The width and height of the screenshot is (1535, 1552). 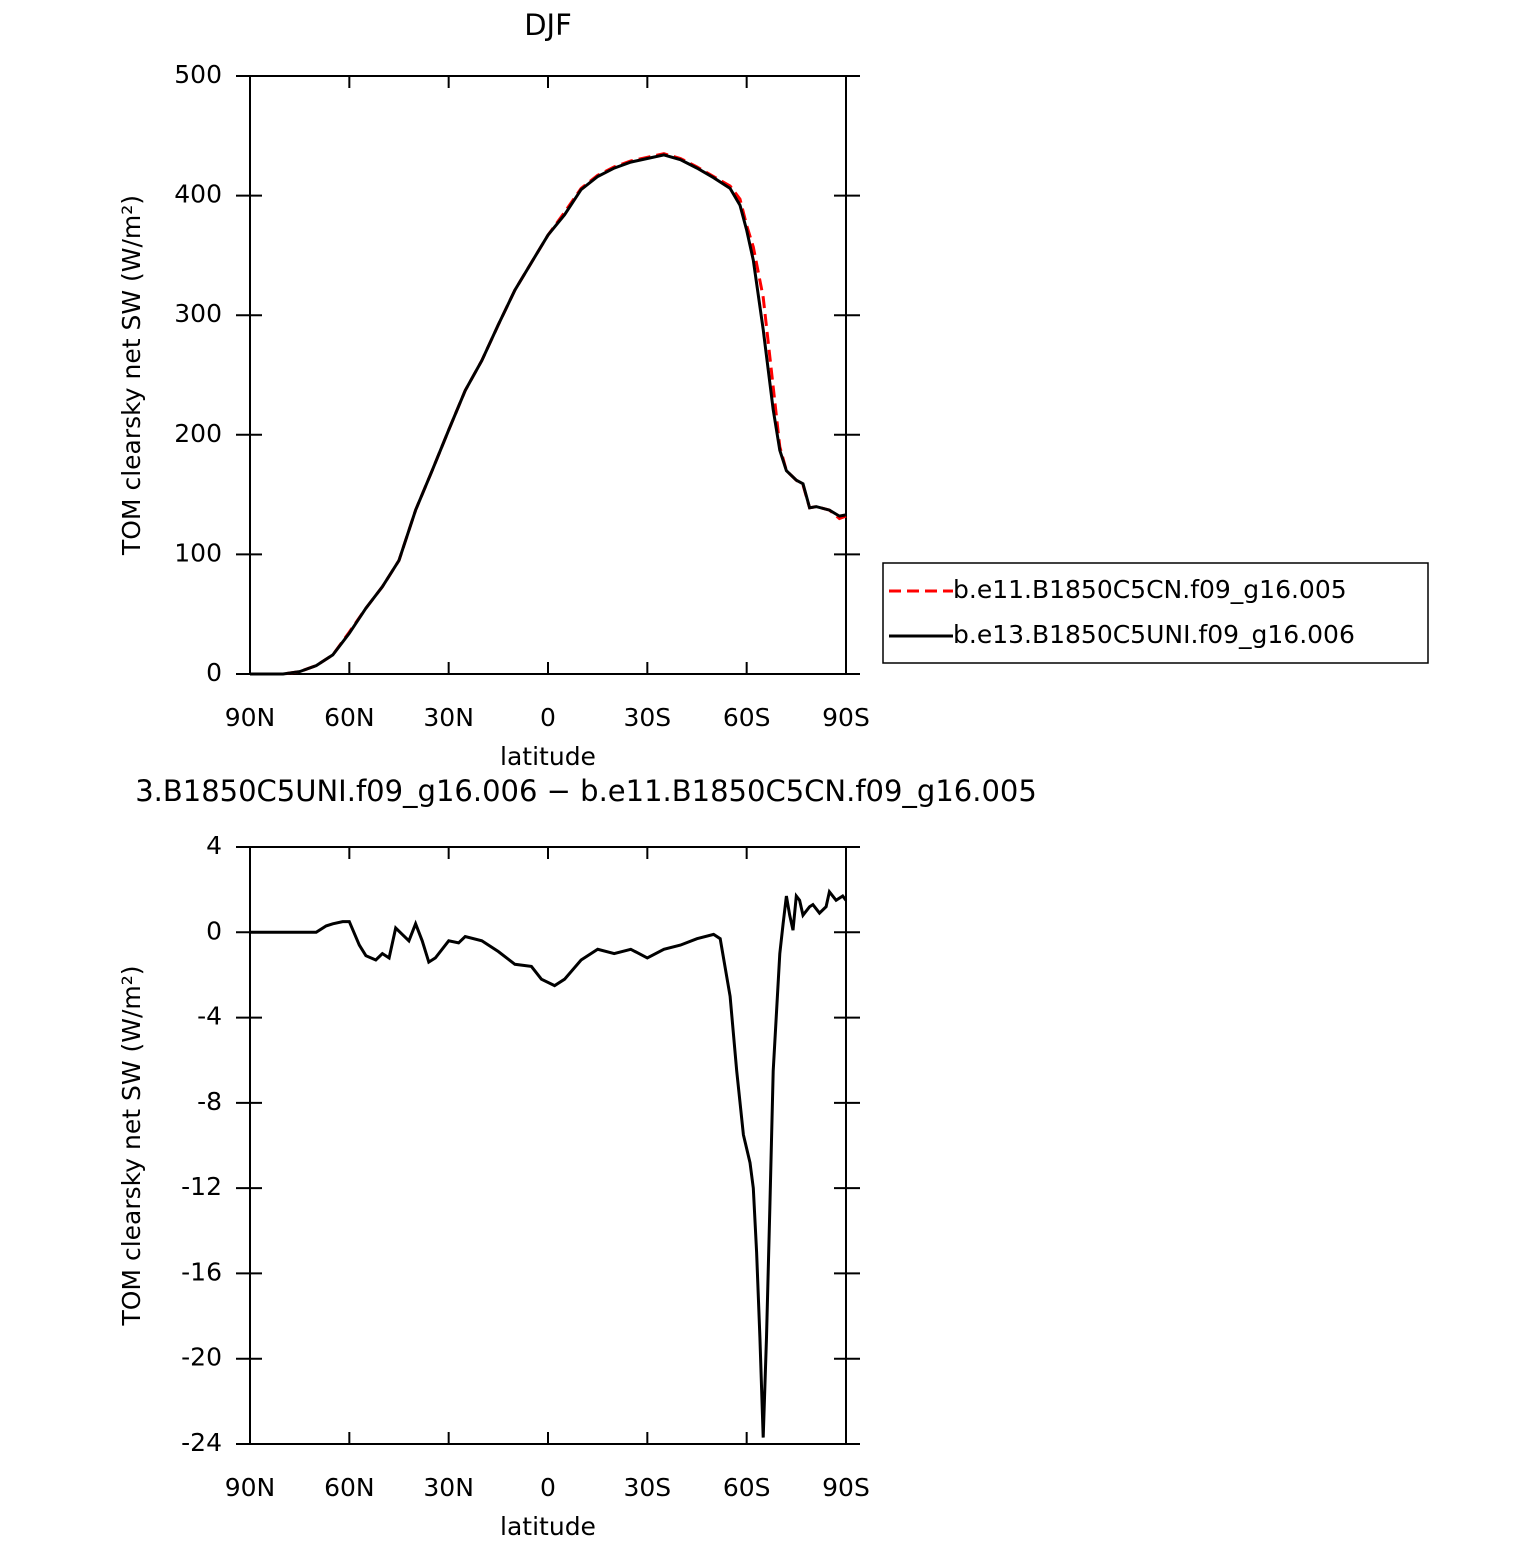 I want to click on legend-label: b.e11.B1850C5CN.f09_g16.005, so click(x=1150, y=589).